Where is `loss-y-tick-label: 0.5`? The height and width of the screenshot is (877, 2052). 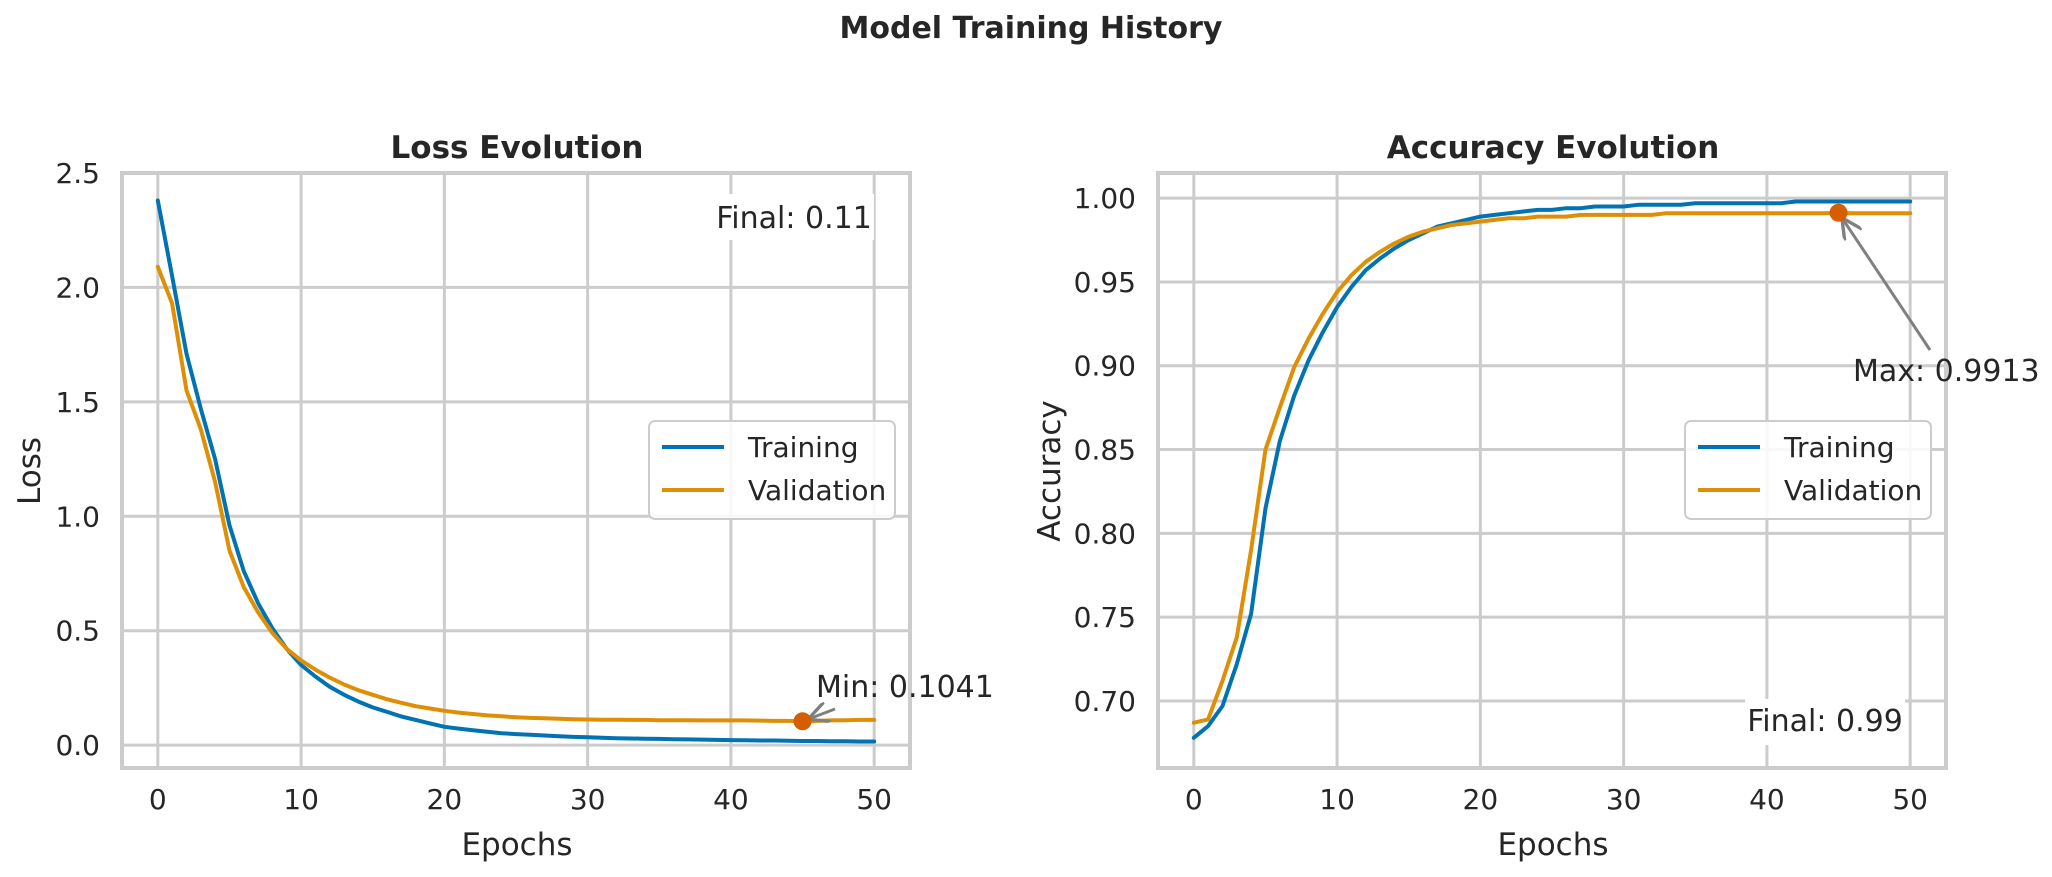
loss-y-tick-label: 0.5 is located at coordinates (77, 631).